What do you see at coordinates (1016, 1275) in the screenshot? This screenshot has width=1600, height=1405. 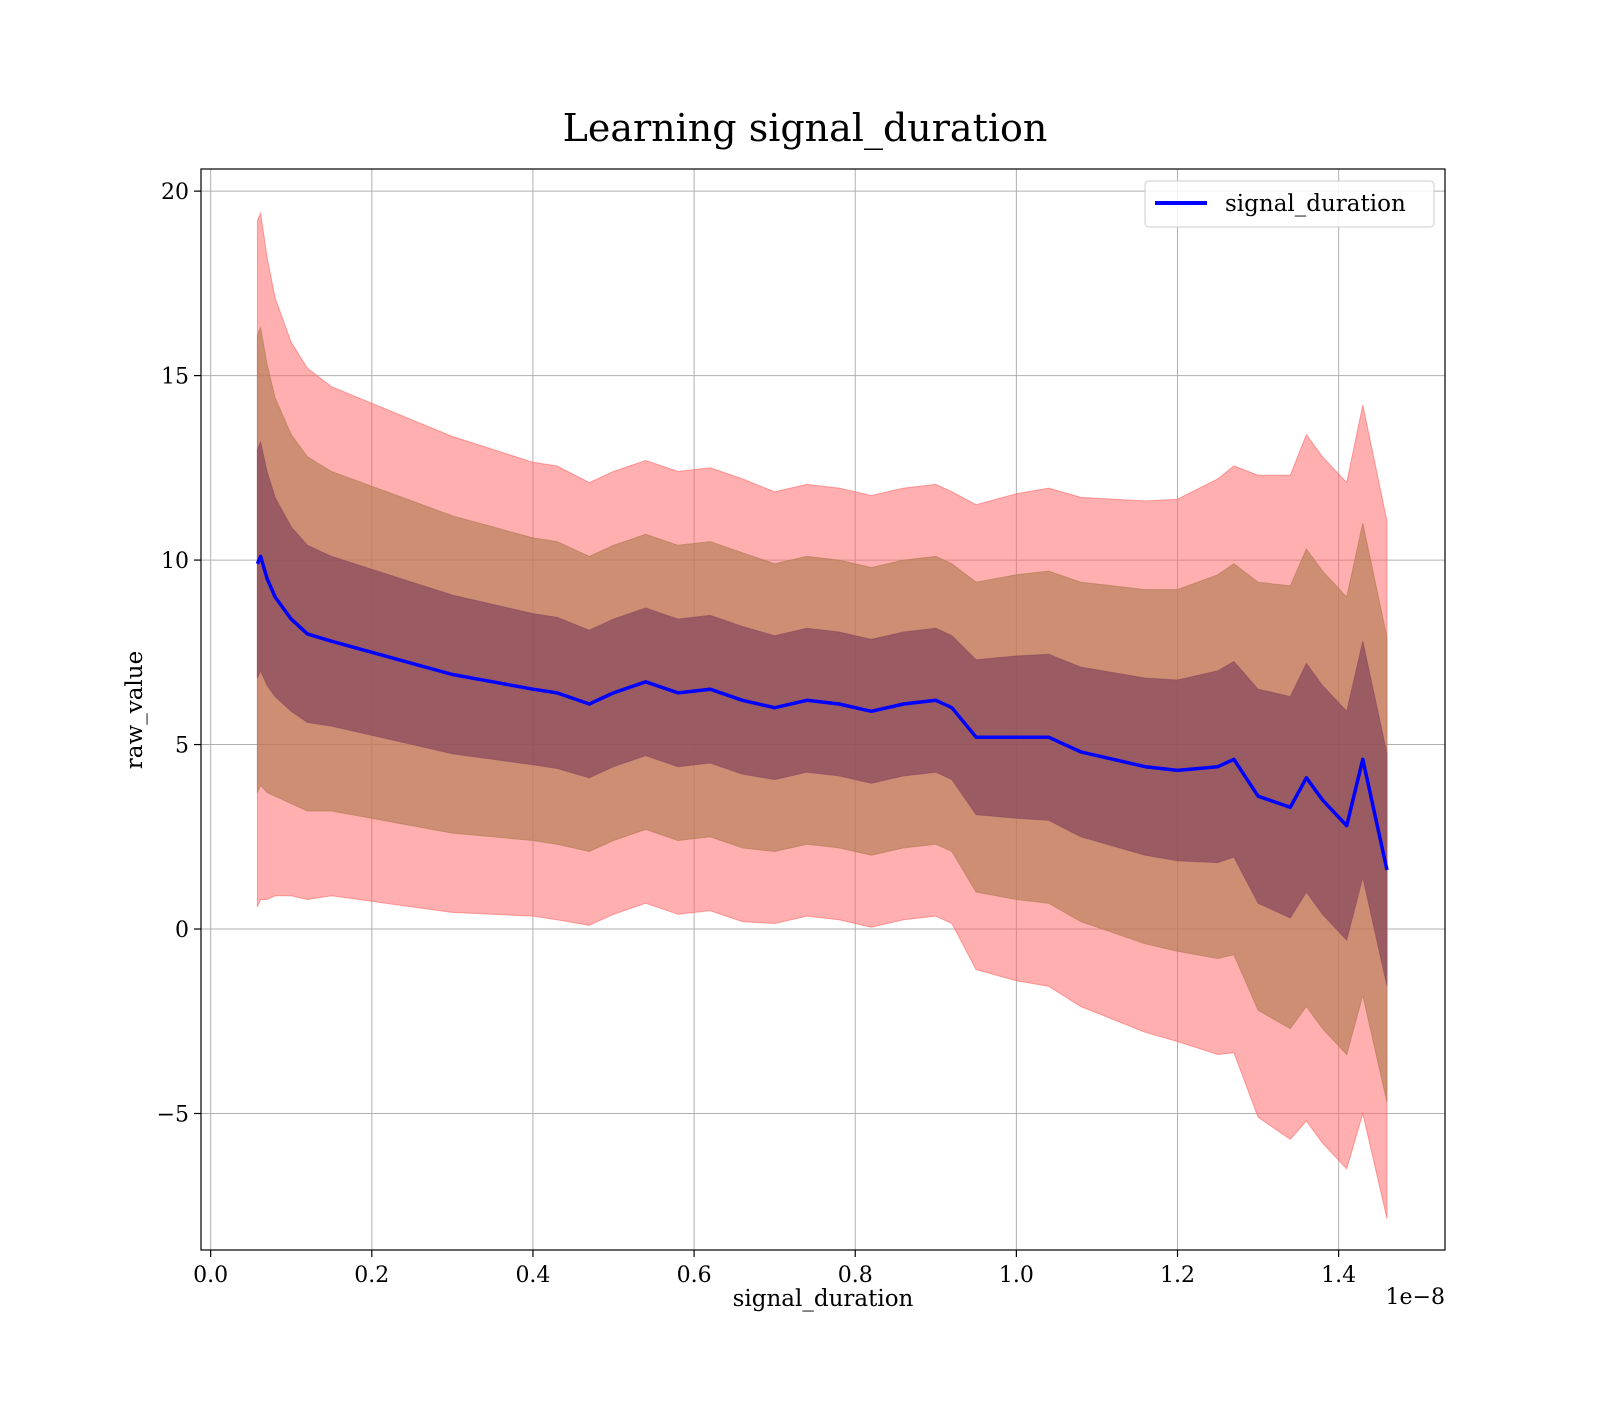 I see `x-tick-label: 1.0` at bounding box center [1016, 1275].